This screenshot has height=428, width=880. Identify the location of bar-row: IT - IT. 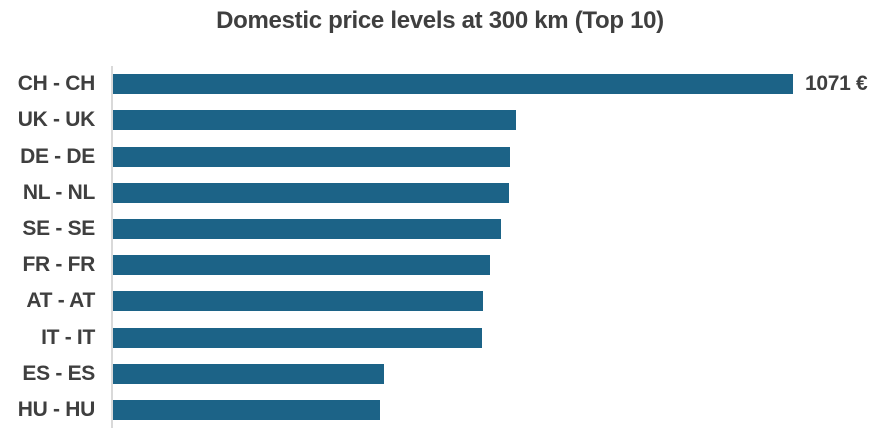
(440, 337).